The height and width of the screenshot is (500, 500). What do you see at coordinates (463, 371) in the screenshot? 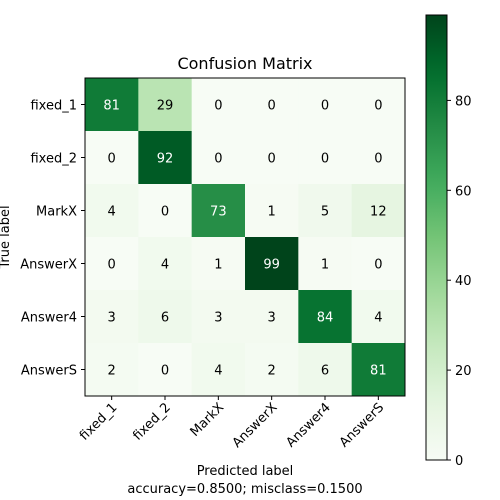
I see `colorbar-tick-label: 20` at bounding box center [463, 371].